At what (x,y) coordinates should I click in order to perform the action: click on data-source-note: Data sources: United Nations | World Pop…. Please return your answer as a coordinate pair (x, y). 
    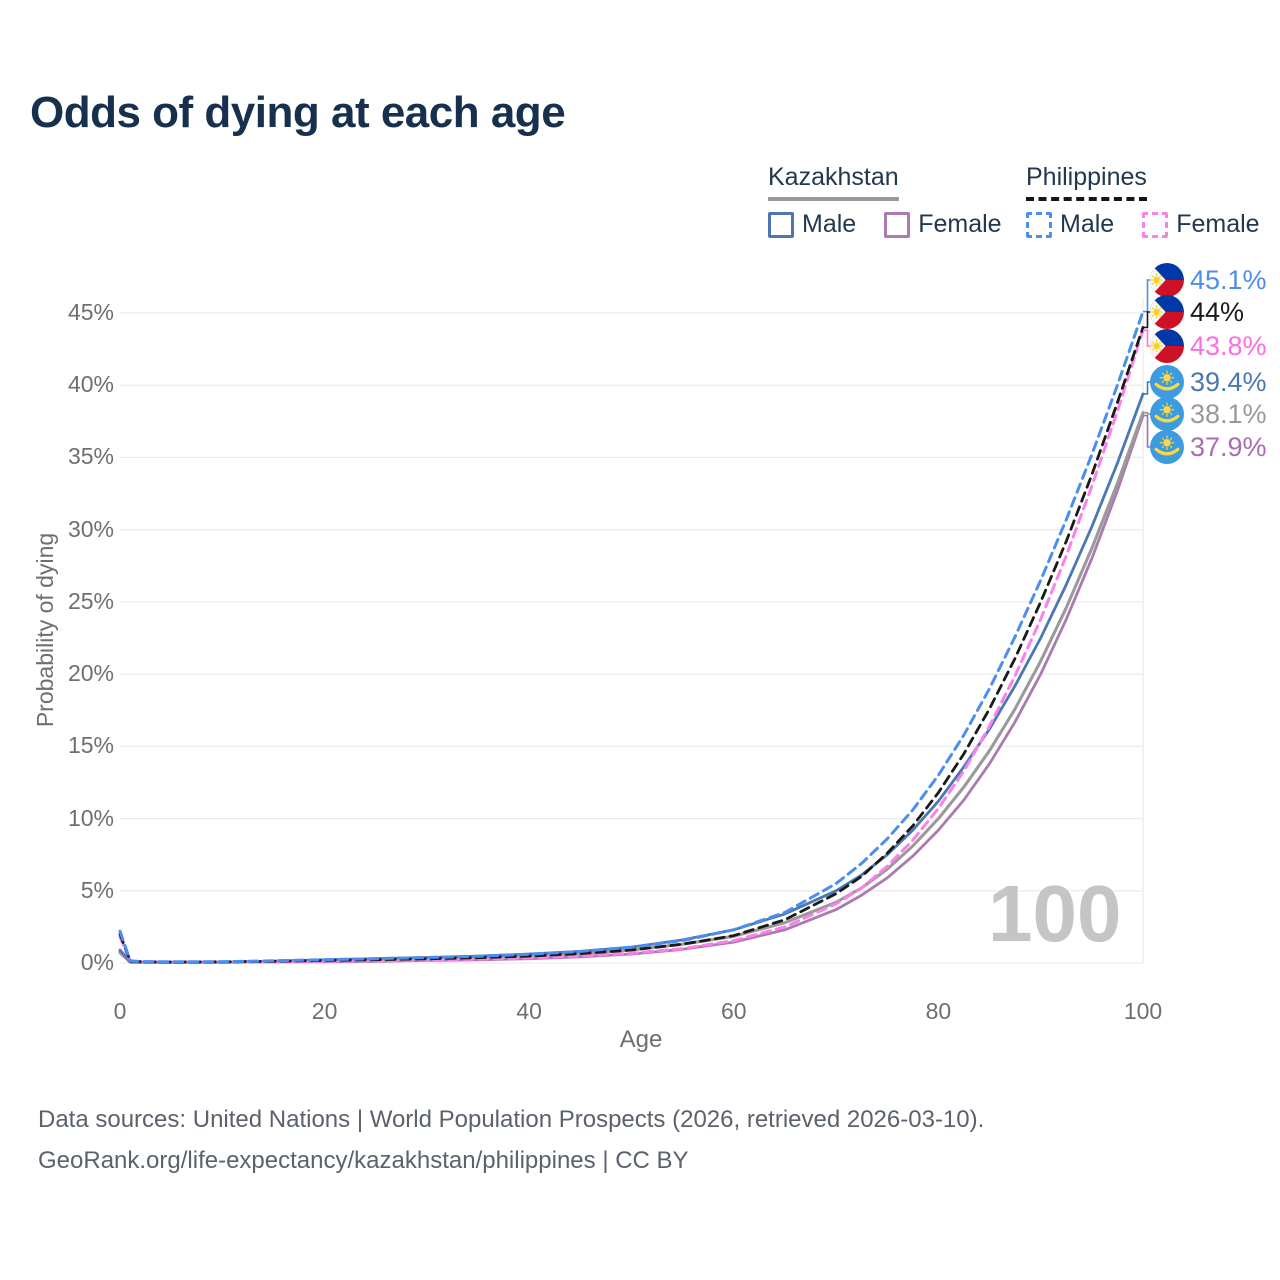
    Looking at the image, I should click on (511, 1119).